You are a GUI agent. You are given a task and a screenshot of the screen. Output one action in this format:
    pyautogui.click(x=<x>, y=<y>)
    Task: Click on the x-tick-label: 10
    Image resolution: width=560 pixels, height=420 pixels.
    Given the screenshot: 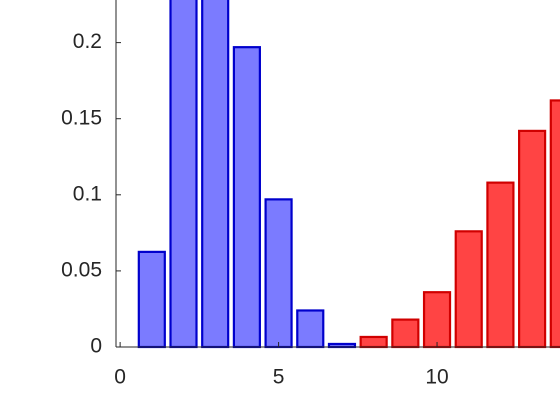 What is the action you would take?
    pyautogui.click(x=436, y=377)
    